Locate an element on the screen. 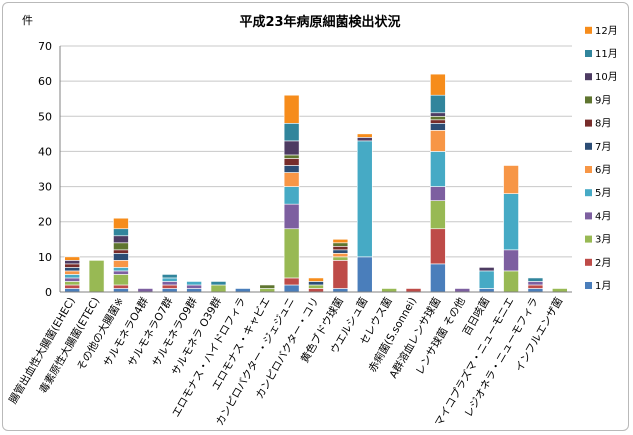  legend-label: 7月 is located at coordinates (603, 147).